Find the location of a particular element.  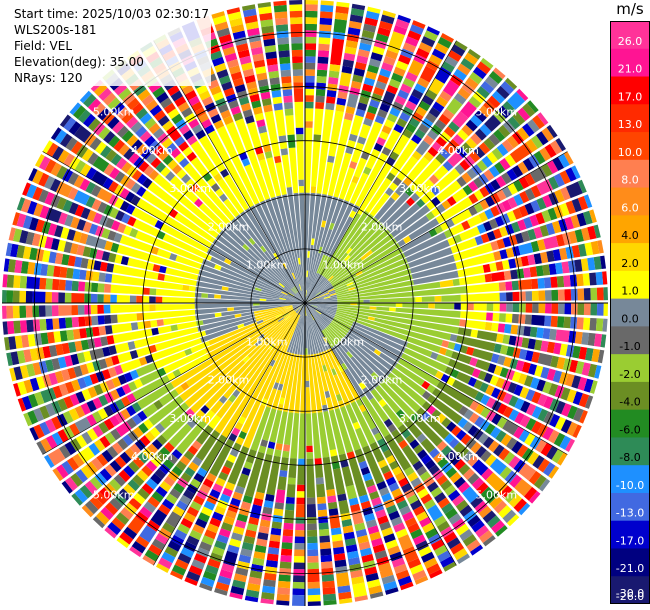

colorbar-tick-label: 0.0 is located at coordinates (630, 318).